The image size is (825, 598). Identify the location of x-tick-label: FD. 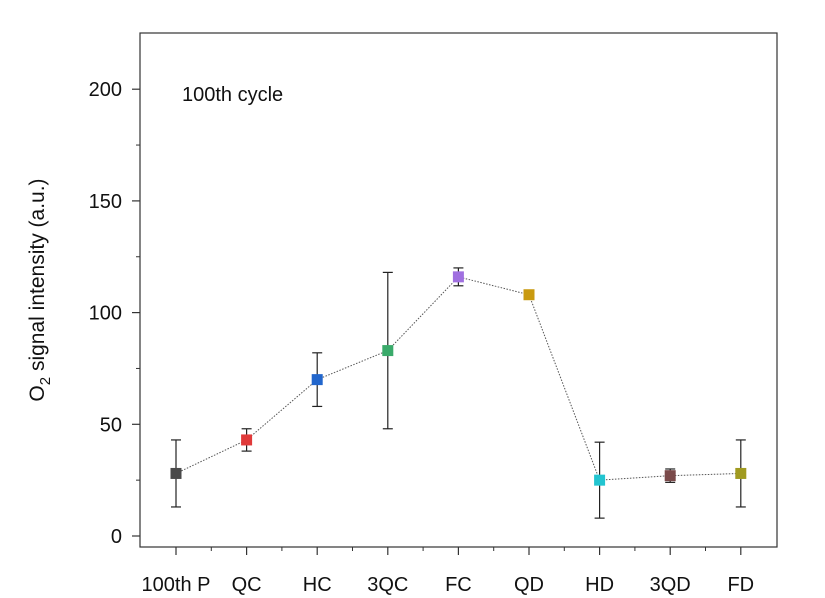
(740, 585).